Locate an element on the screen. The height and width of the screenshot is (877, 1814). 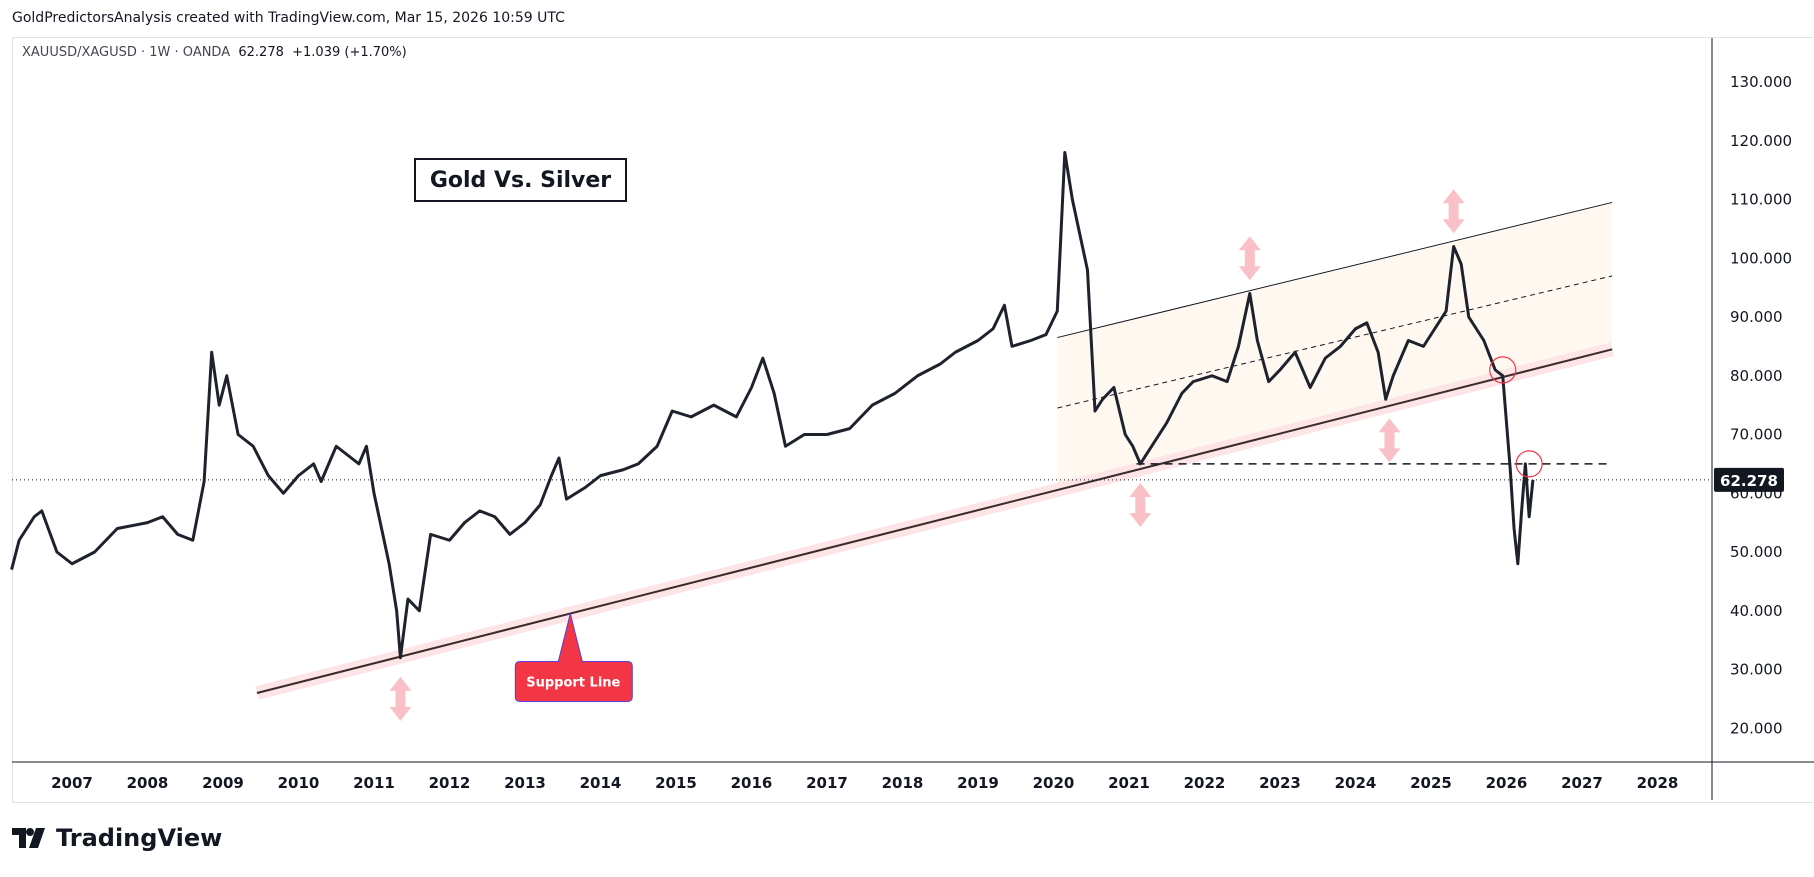
support-line-callout-label: Support Line is located at coordinates (573, 683).